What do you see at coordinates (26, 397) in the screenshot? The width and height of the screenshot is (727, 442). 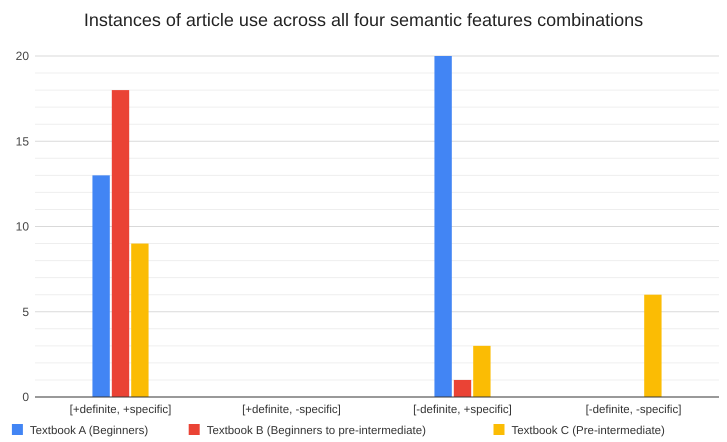 I see `y-tick-label: 0` at bounding box center [26, 397].